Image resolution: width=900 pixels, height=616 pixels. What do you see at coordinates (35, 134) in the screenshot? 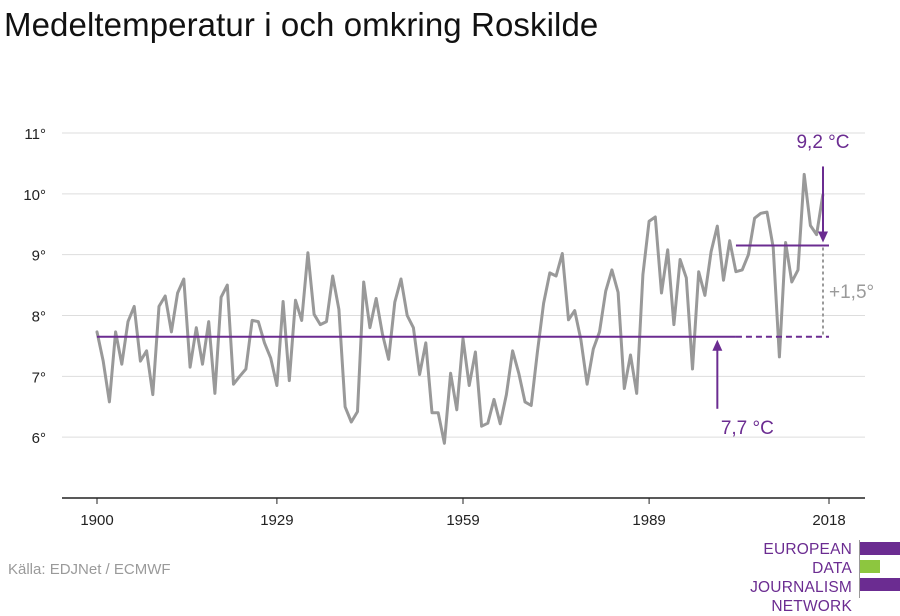
I see `y-tick-label: 11°` at bounding box center [35, 134].